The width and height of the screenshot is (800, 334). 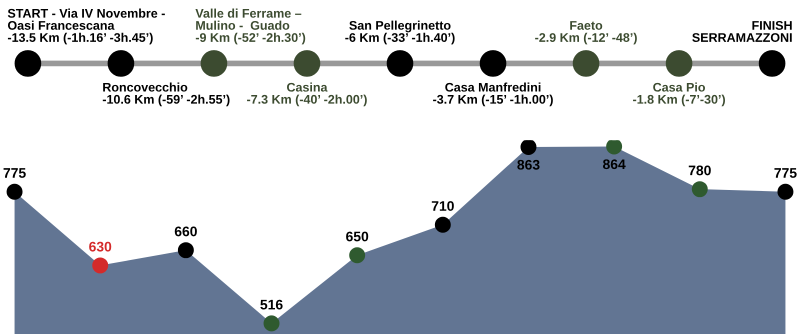 I want to click on text: Valle di Ferrame – Mulino - Guado -9 Km (-52’ -2h.30’), so click(x=250, y=26).